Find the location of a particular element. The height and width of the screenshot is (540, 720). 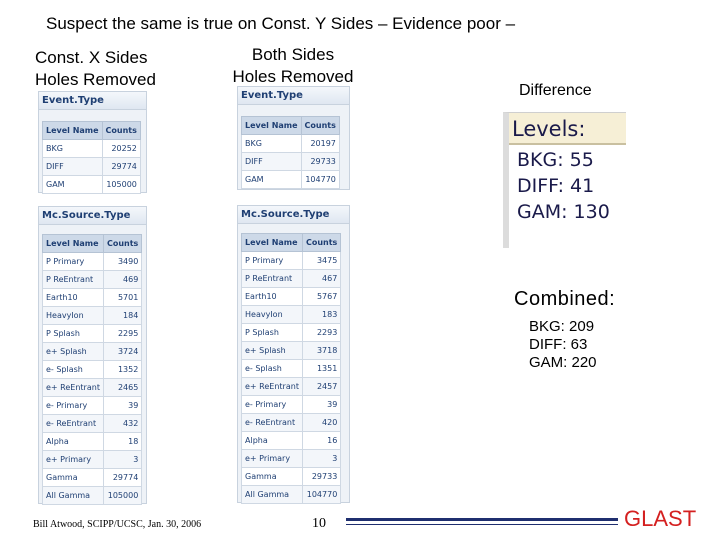

table-row: e- Splash 1352 is located at coordinates (92, 369).